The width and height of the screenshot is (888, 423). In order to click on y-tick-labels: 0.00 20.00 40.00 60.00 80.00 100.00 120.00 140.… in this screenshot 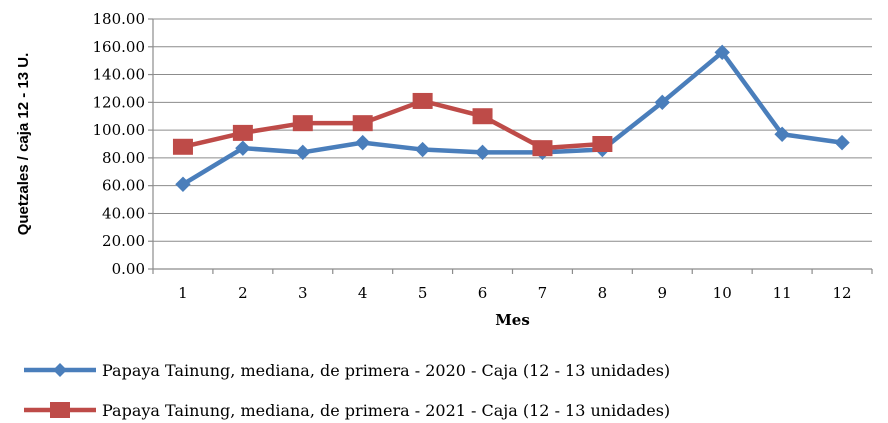, I will do `click(119, 144)`.